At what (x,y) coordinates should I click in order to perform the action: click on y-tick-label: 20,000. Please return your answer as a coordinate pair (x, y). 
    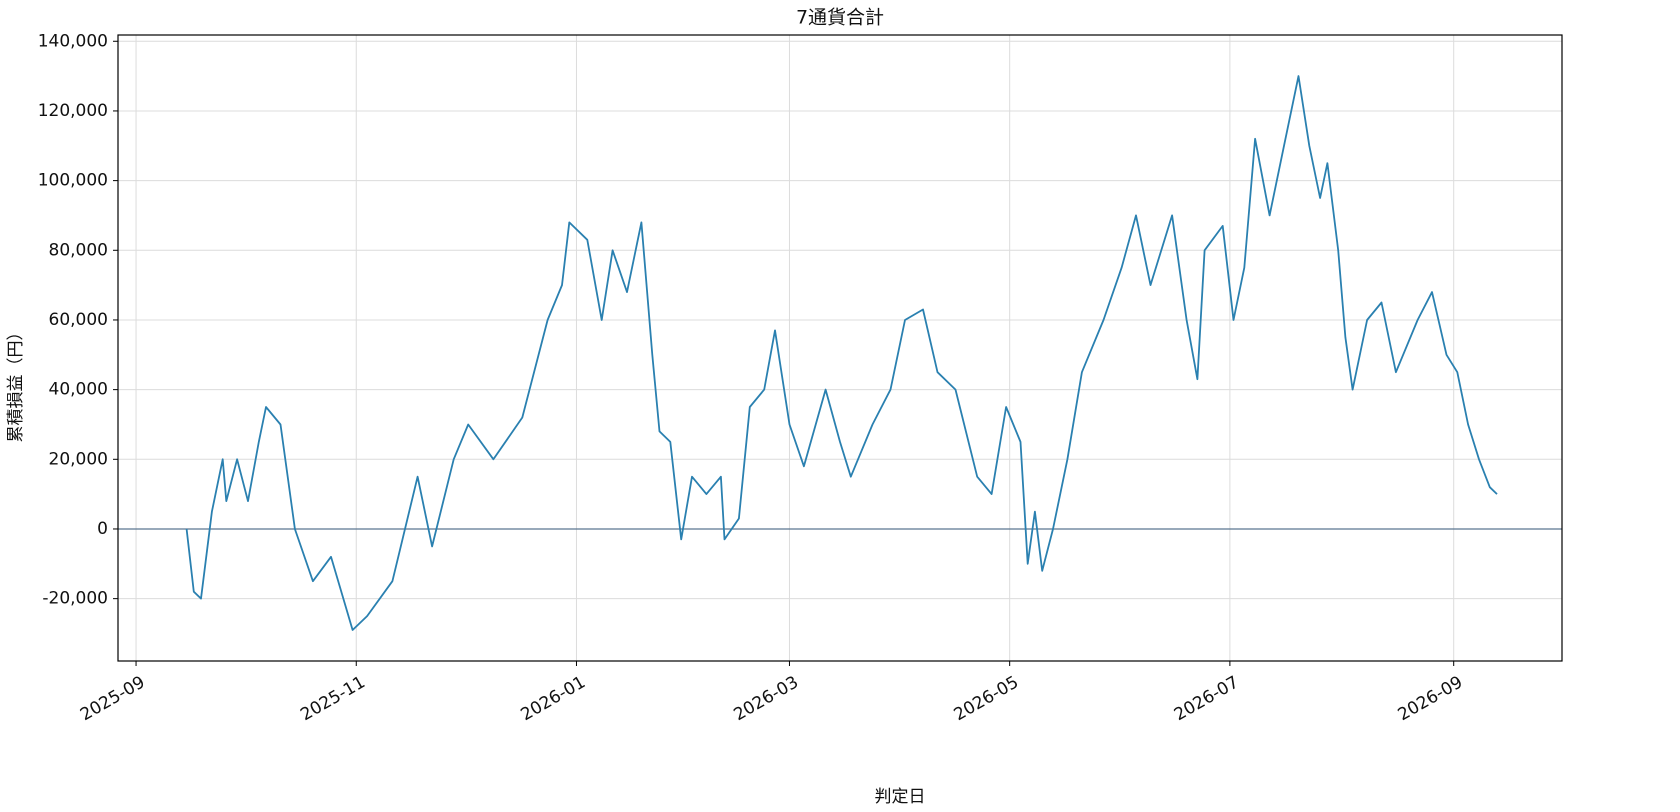
    Looking at the image, I should click on (78, 459).